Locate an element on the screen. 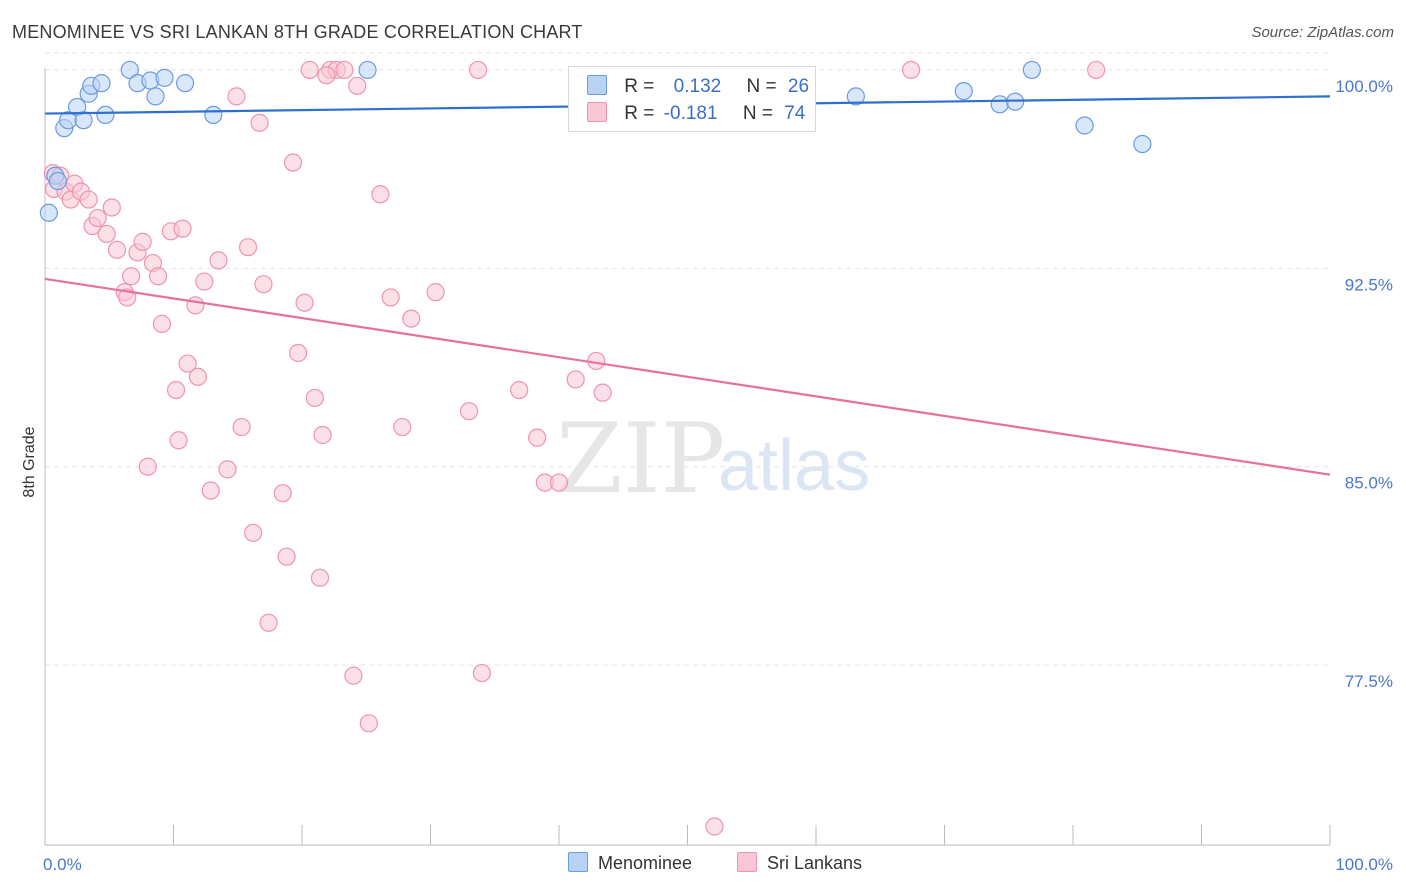 Image resolution: width=1406 pixels, height=892 pixels. bottom-legend-swatch-pink is located at coordinates (747, 862).